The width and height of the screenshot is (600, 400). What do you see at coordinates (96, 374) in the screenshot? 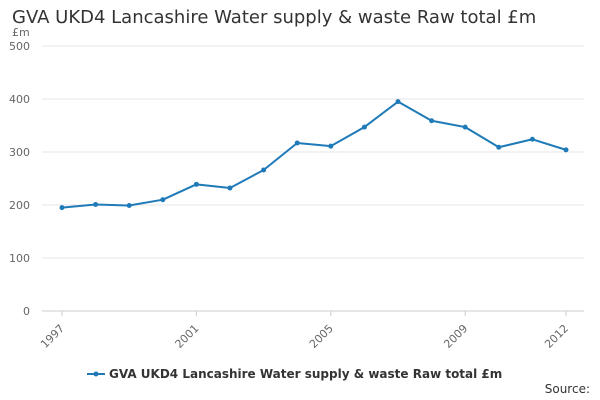
I see `legend-point-marker` at bounding box center [96, 374].